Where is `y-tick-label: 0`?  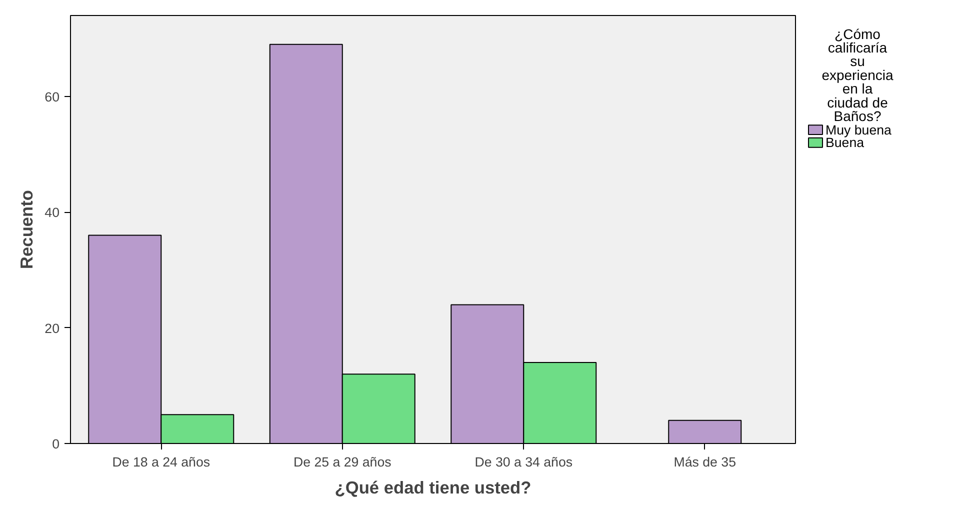 y-tick-label: 0 is located at coordinates (56, 444).